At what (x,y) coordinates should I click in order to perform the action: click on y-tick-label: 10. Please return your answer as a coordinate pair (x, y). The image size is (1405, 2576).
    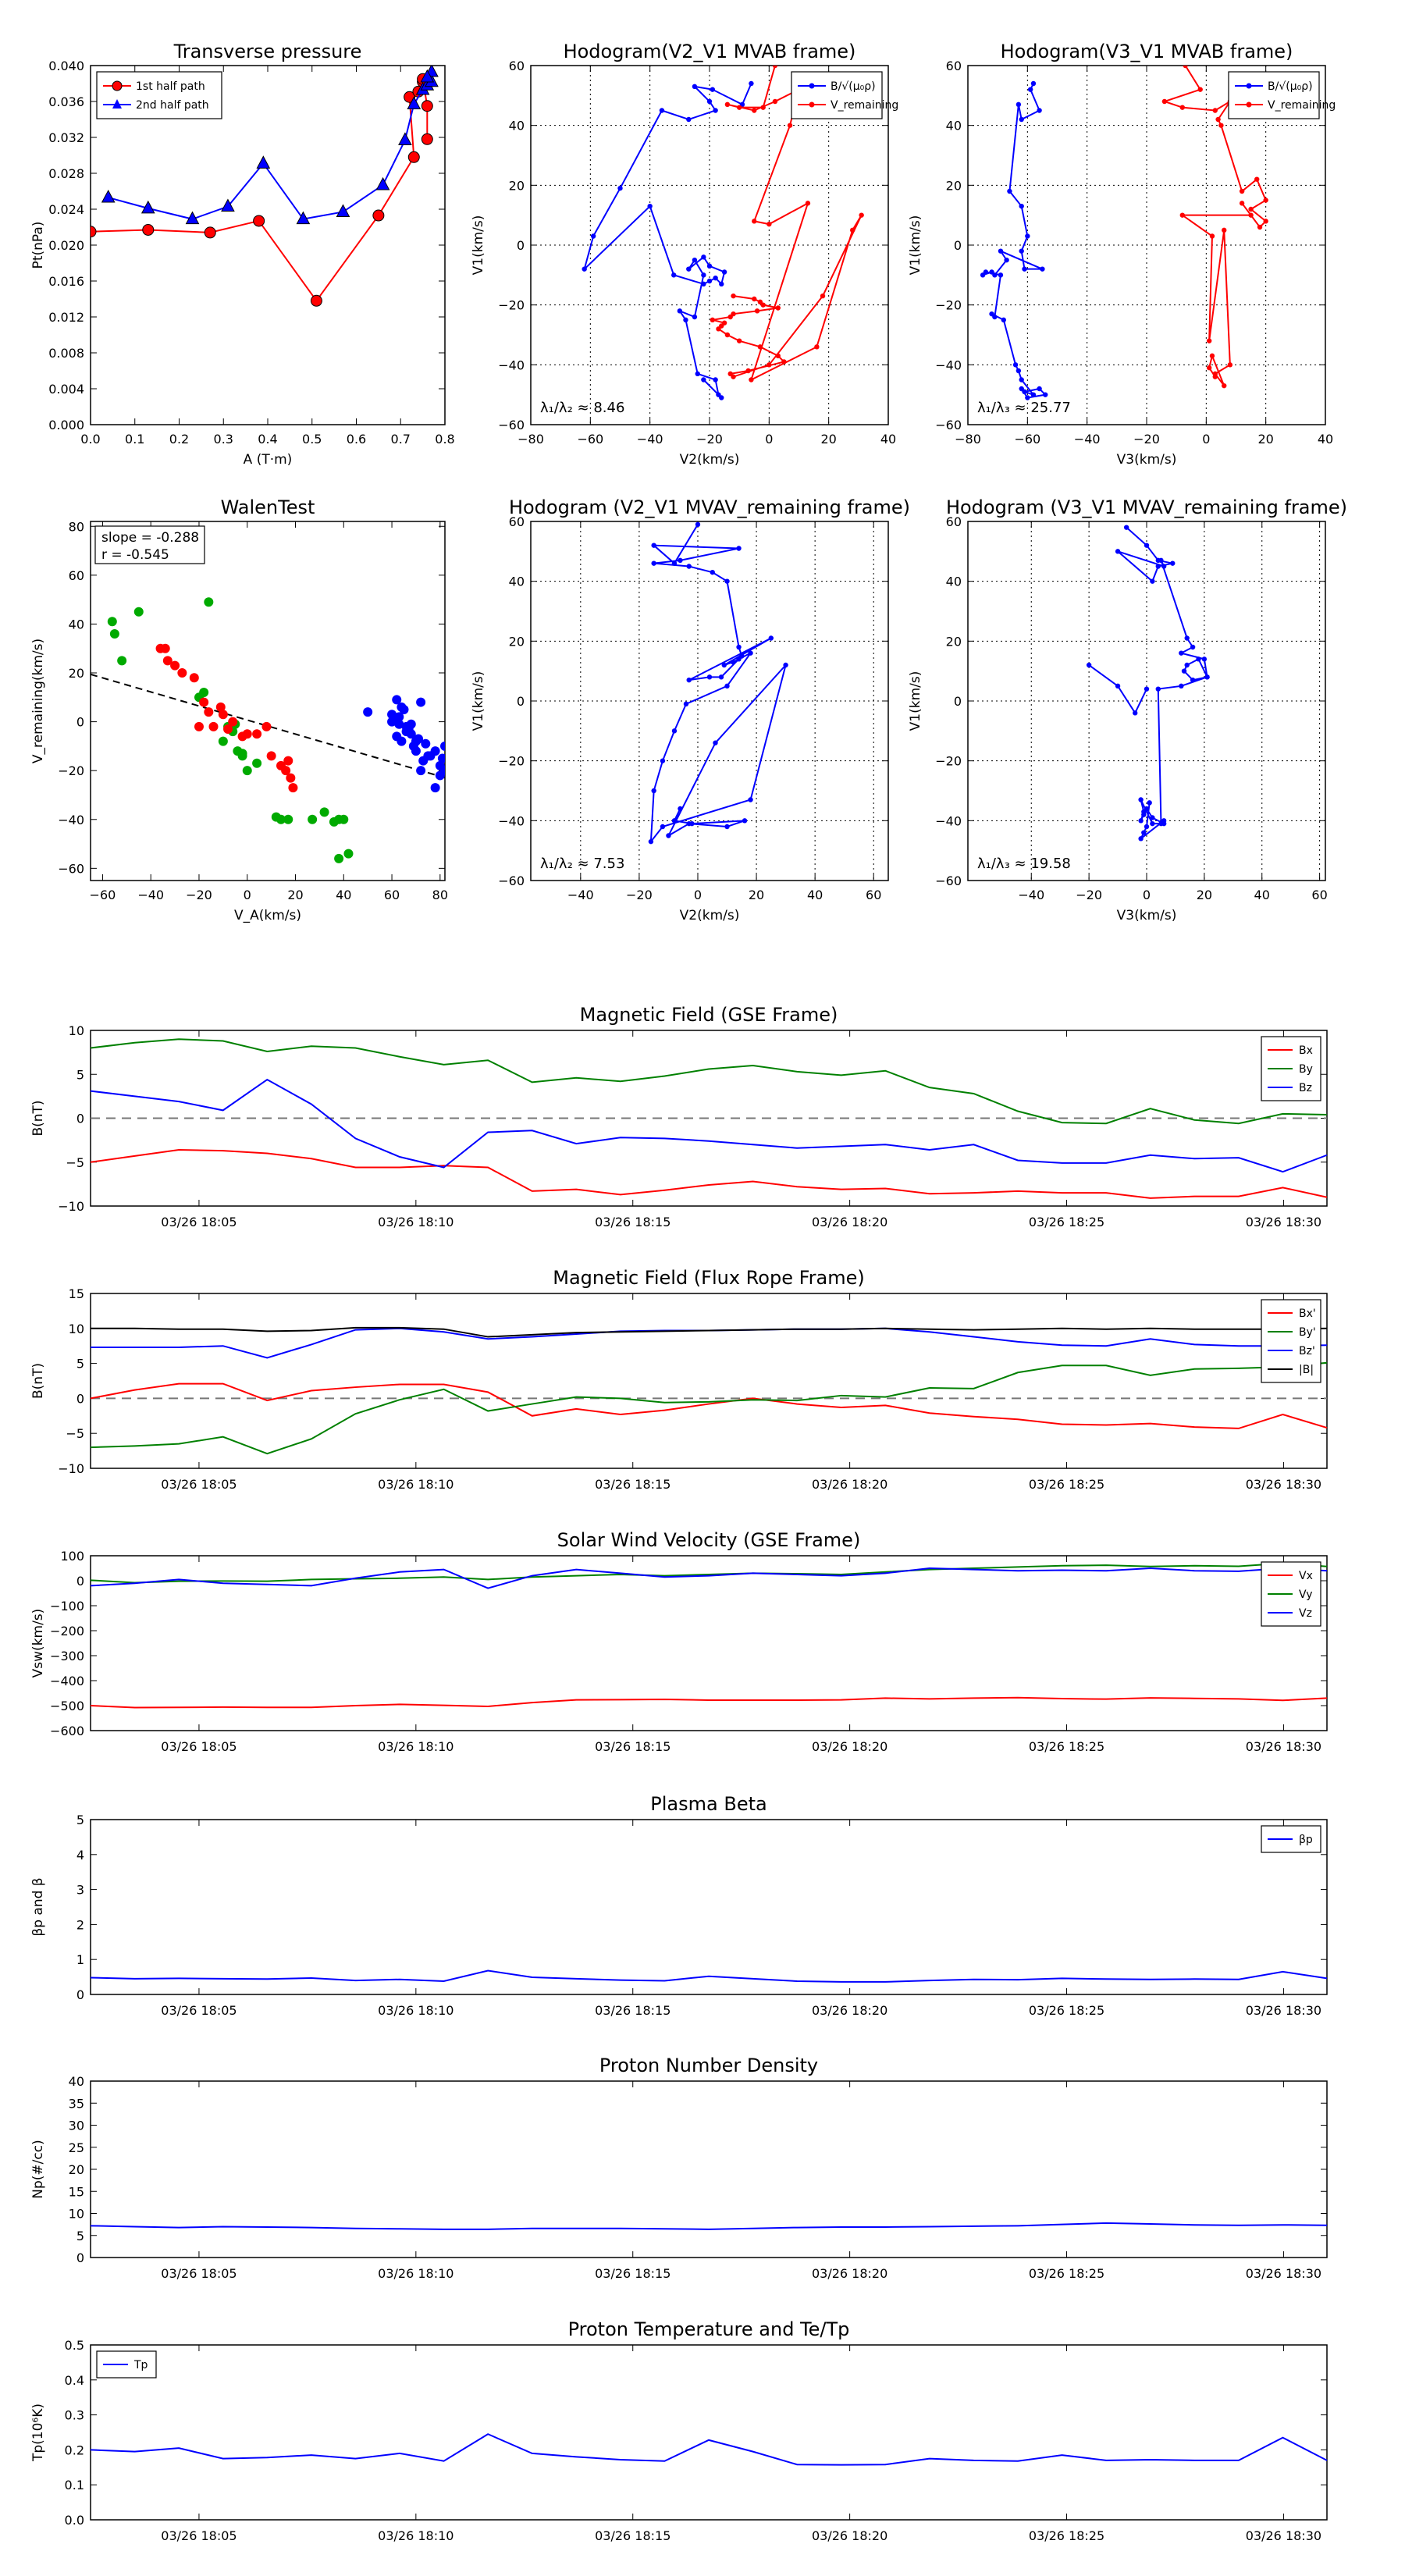
    Looking at the image, I should click on (76, 2214).